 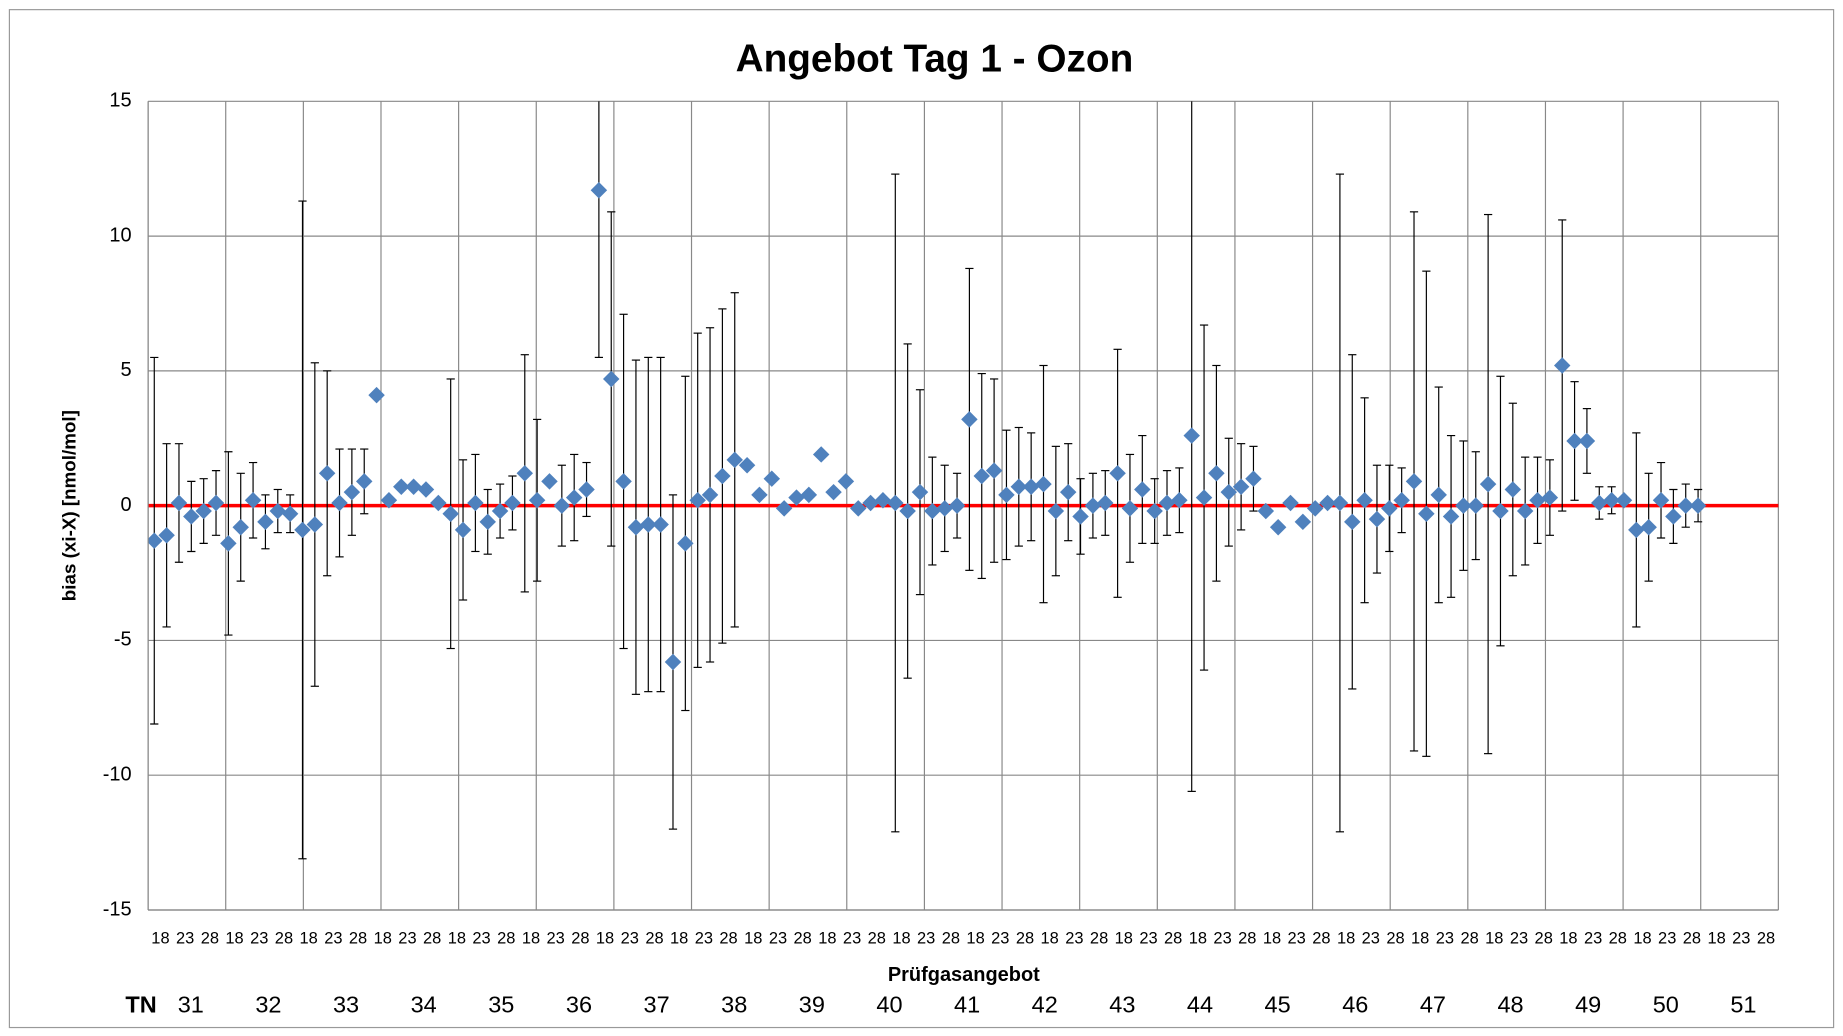 I want to click on group-label: 45, so click(x=1278, y=1005).